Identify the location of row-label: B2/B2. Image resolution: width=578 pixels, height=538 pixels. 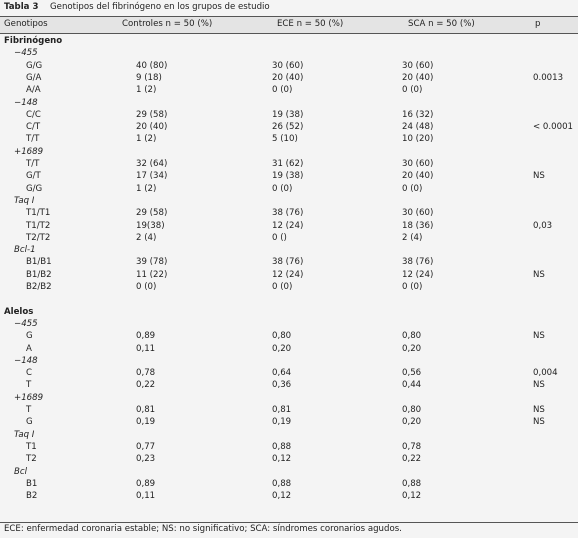
(39, 287).